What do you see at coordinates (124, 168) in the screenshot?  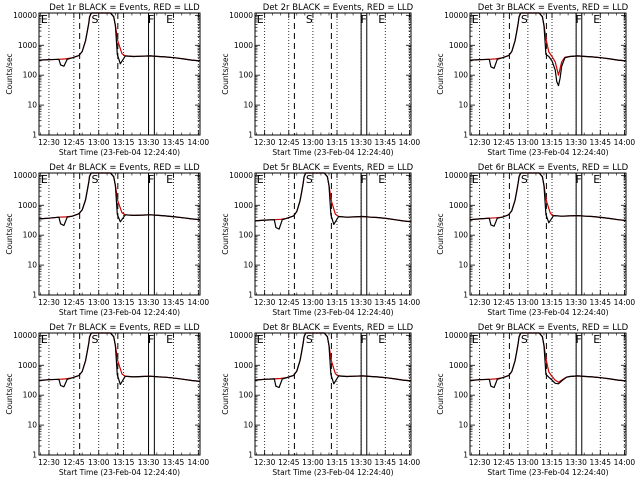 I see `panel-title: Det 4r BLACK = Events, RED = LLD` at bounding box center [124, 168].